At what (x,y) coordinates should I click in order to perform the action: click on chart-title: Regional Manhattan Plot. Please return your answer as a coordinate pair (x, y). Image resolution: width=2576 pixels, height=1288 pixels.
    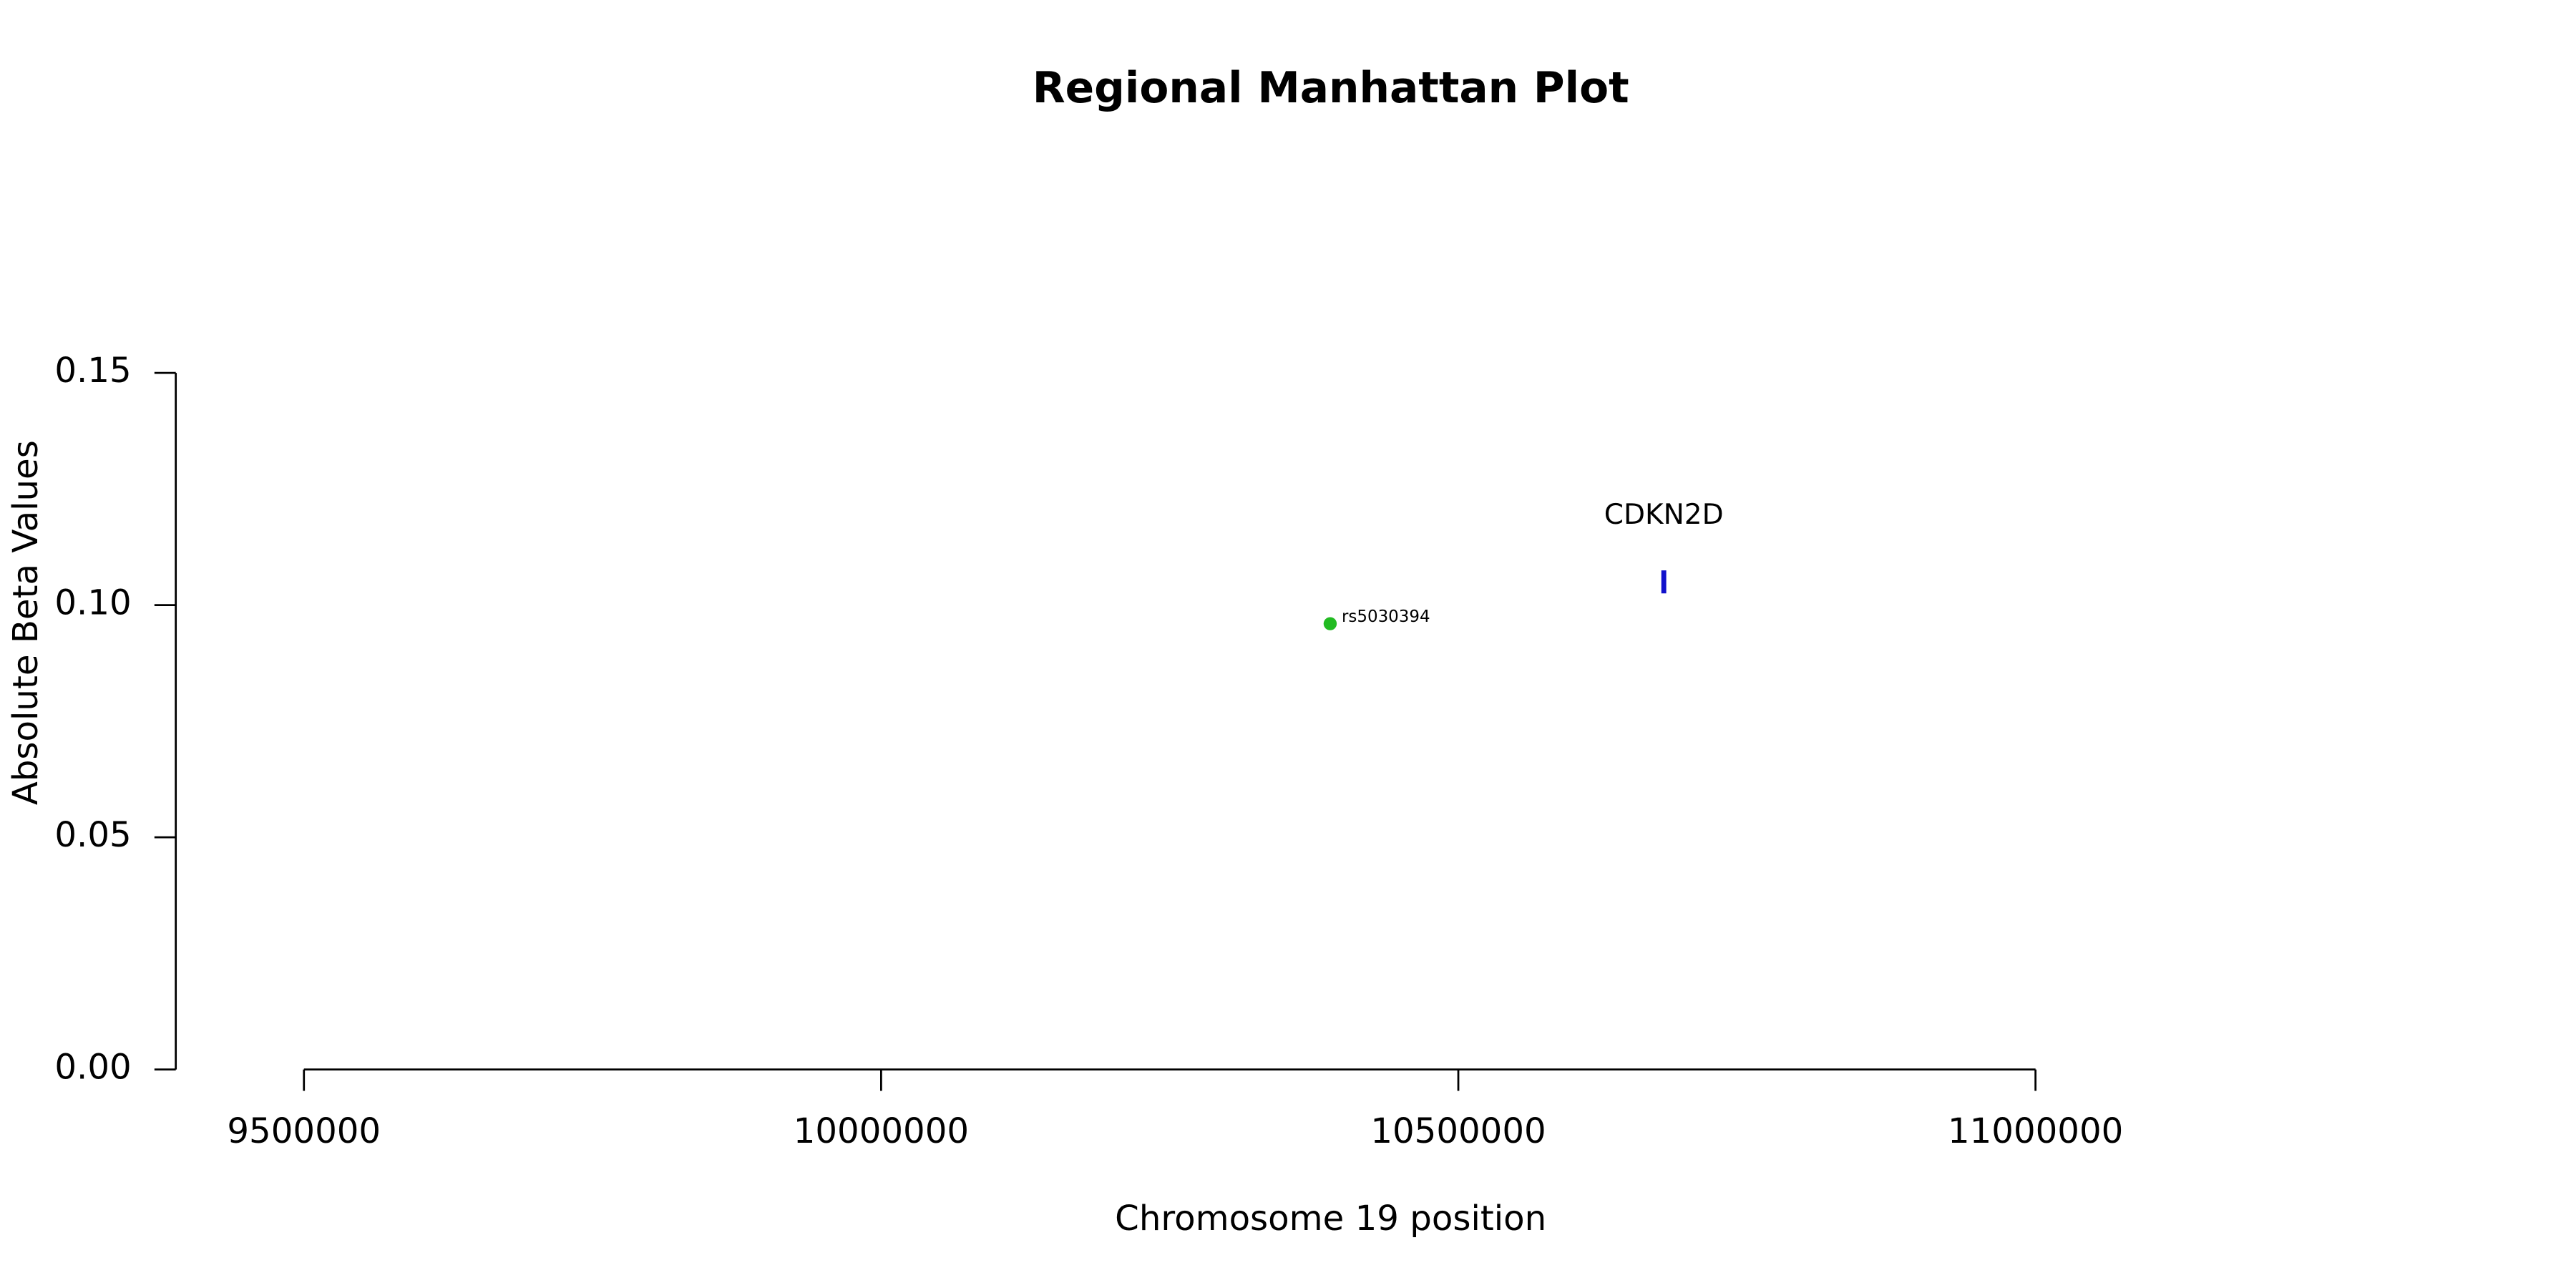
    Looking at the image, I should click on (1331, 88).